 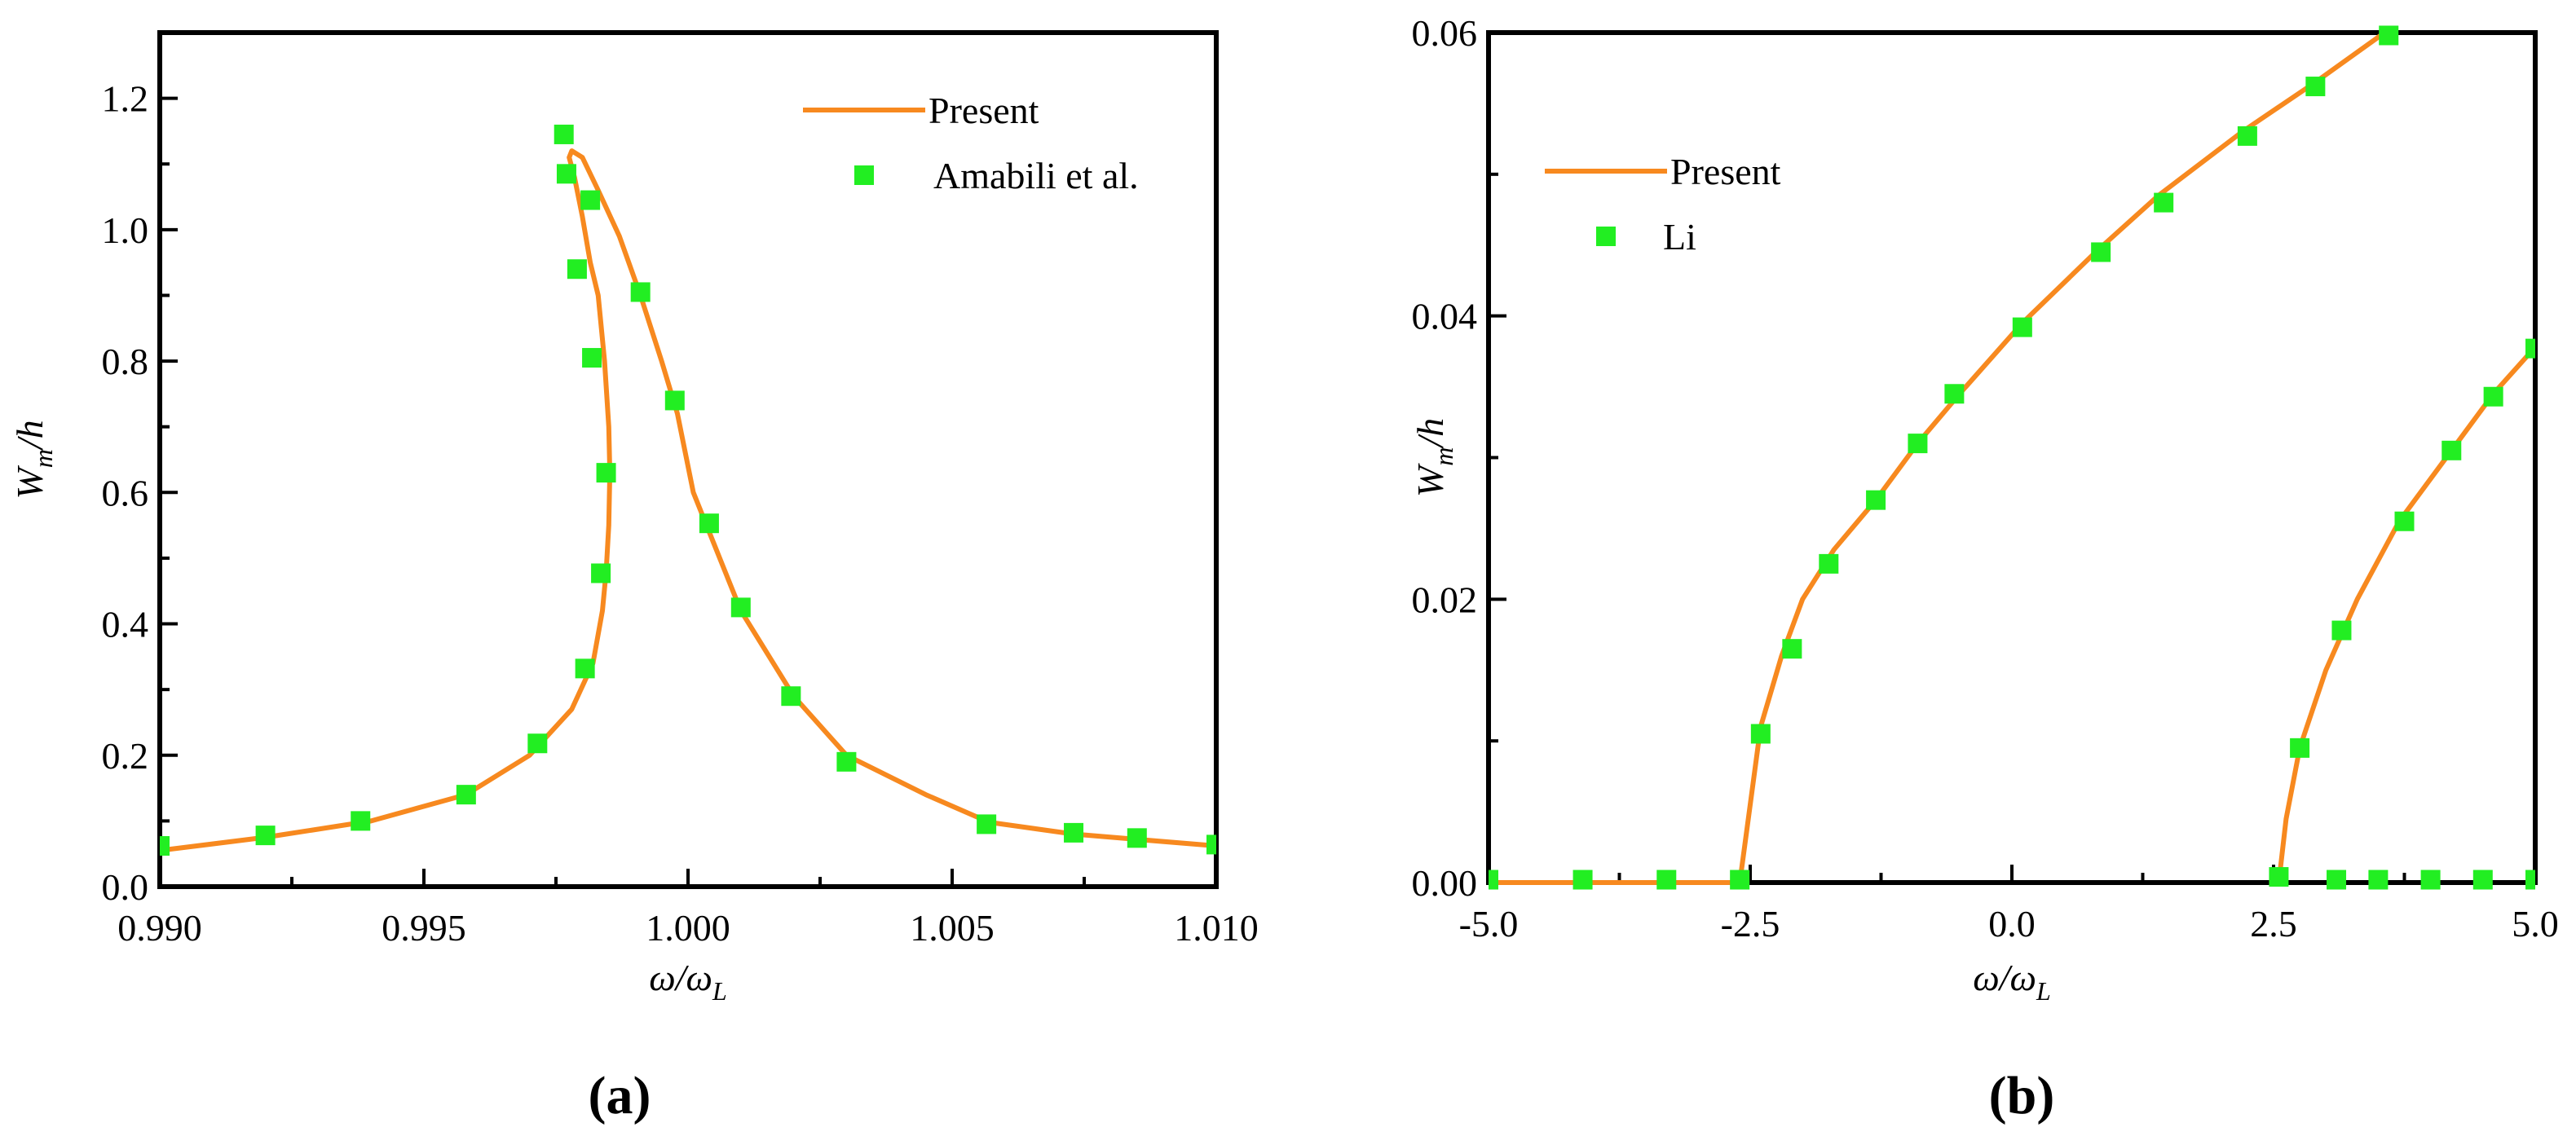 I want to click on legend-label: Li, so click(x=1679, y=237).